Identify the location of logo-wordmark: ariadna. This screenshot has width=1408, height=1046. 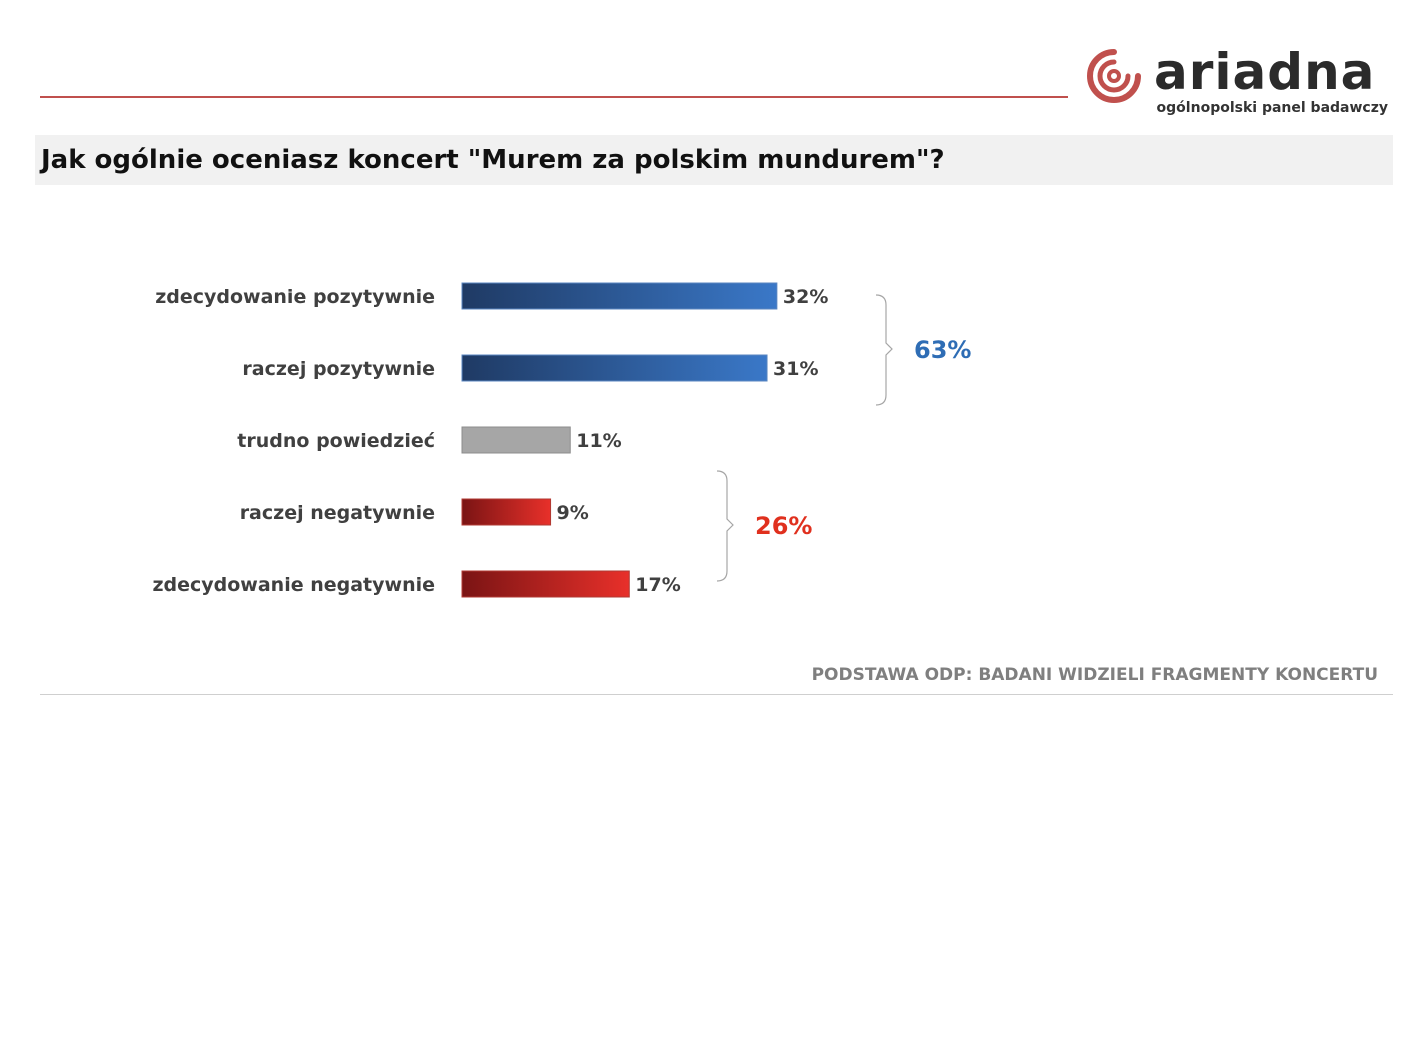
(1265, 72).